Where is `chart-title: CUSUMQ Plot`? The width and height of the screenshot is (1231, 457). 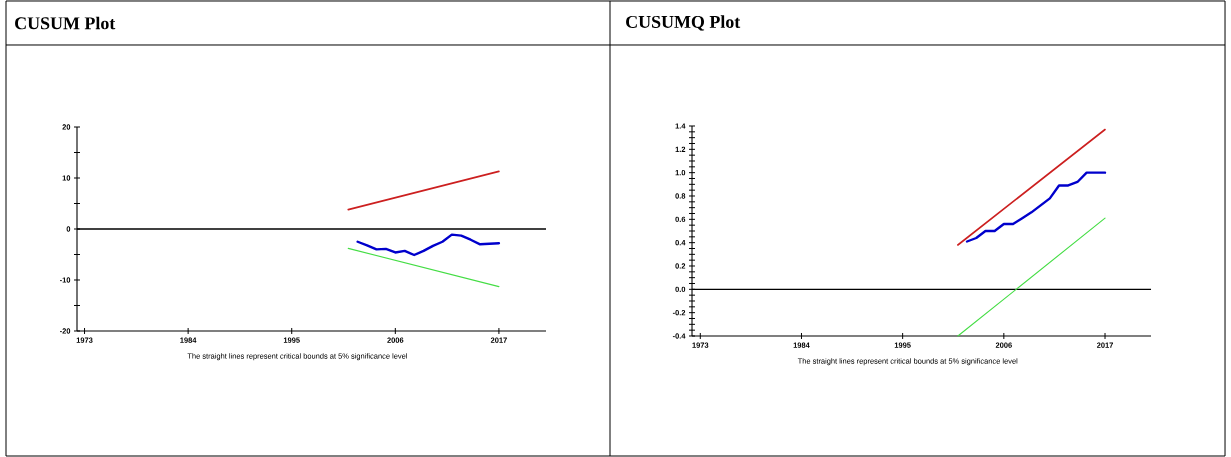
chart-title: CUSUMQ Plot is located at coordinates (683, 23).